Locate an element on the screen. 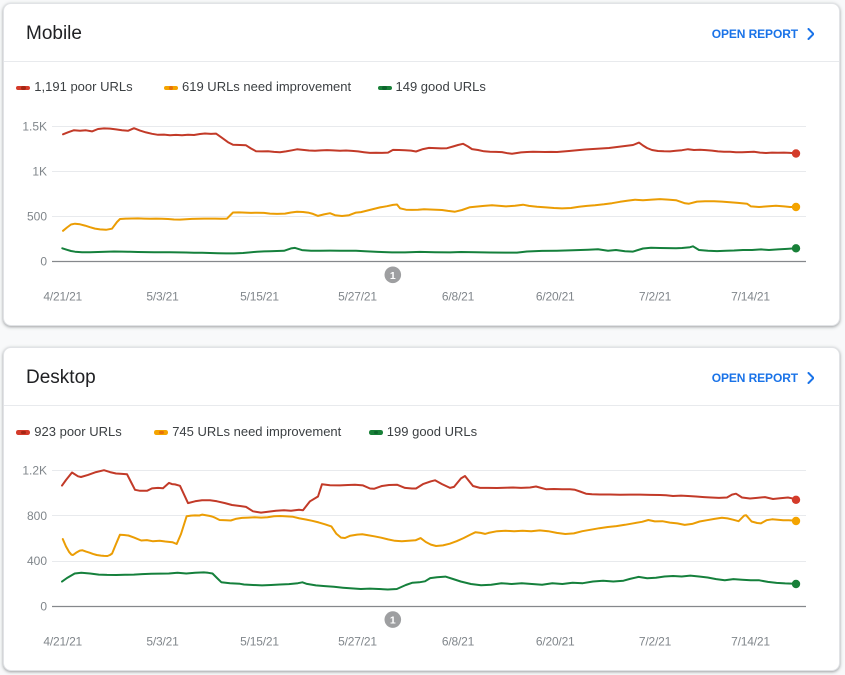 The height and width of the screenshot is (675, 845). svg-text: 1K is located at coordinates (39, 172).